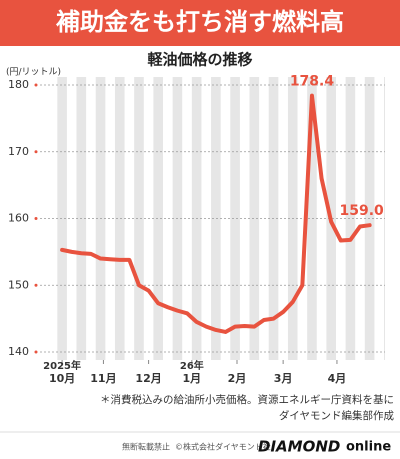 Image resolution: width=400 pixels, height=459 pixels. Describe the element at coordinates (192, 378) in the screenshot. I see `x-tick-label: 1月` at that location.